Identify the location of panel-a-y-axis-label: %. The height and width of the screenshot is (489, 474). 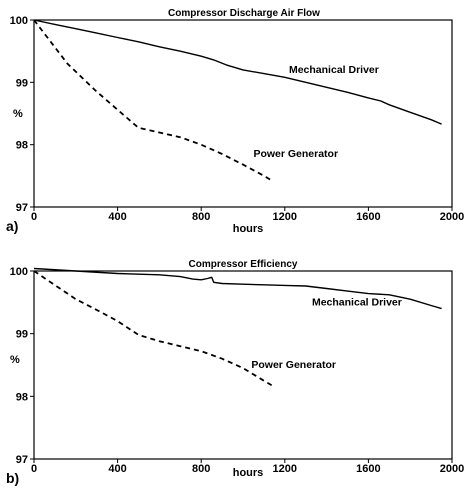
(18, 114).